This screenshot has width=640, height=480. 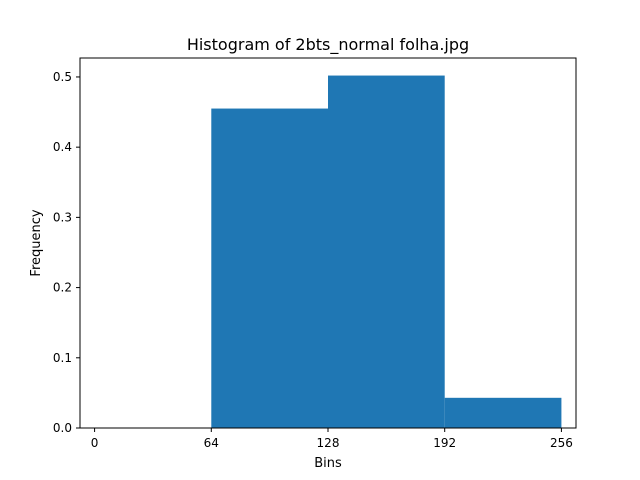 What do you see at coordinates (211, 443) in the screenshot?
I see `x-tick-label: 64` at bounding box center [211, 443].